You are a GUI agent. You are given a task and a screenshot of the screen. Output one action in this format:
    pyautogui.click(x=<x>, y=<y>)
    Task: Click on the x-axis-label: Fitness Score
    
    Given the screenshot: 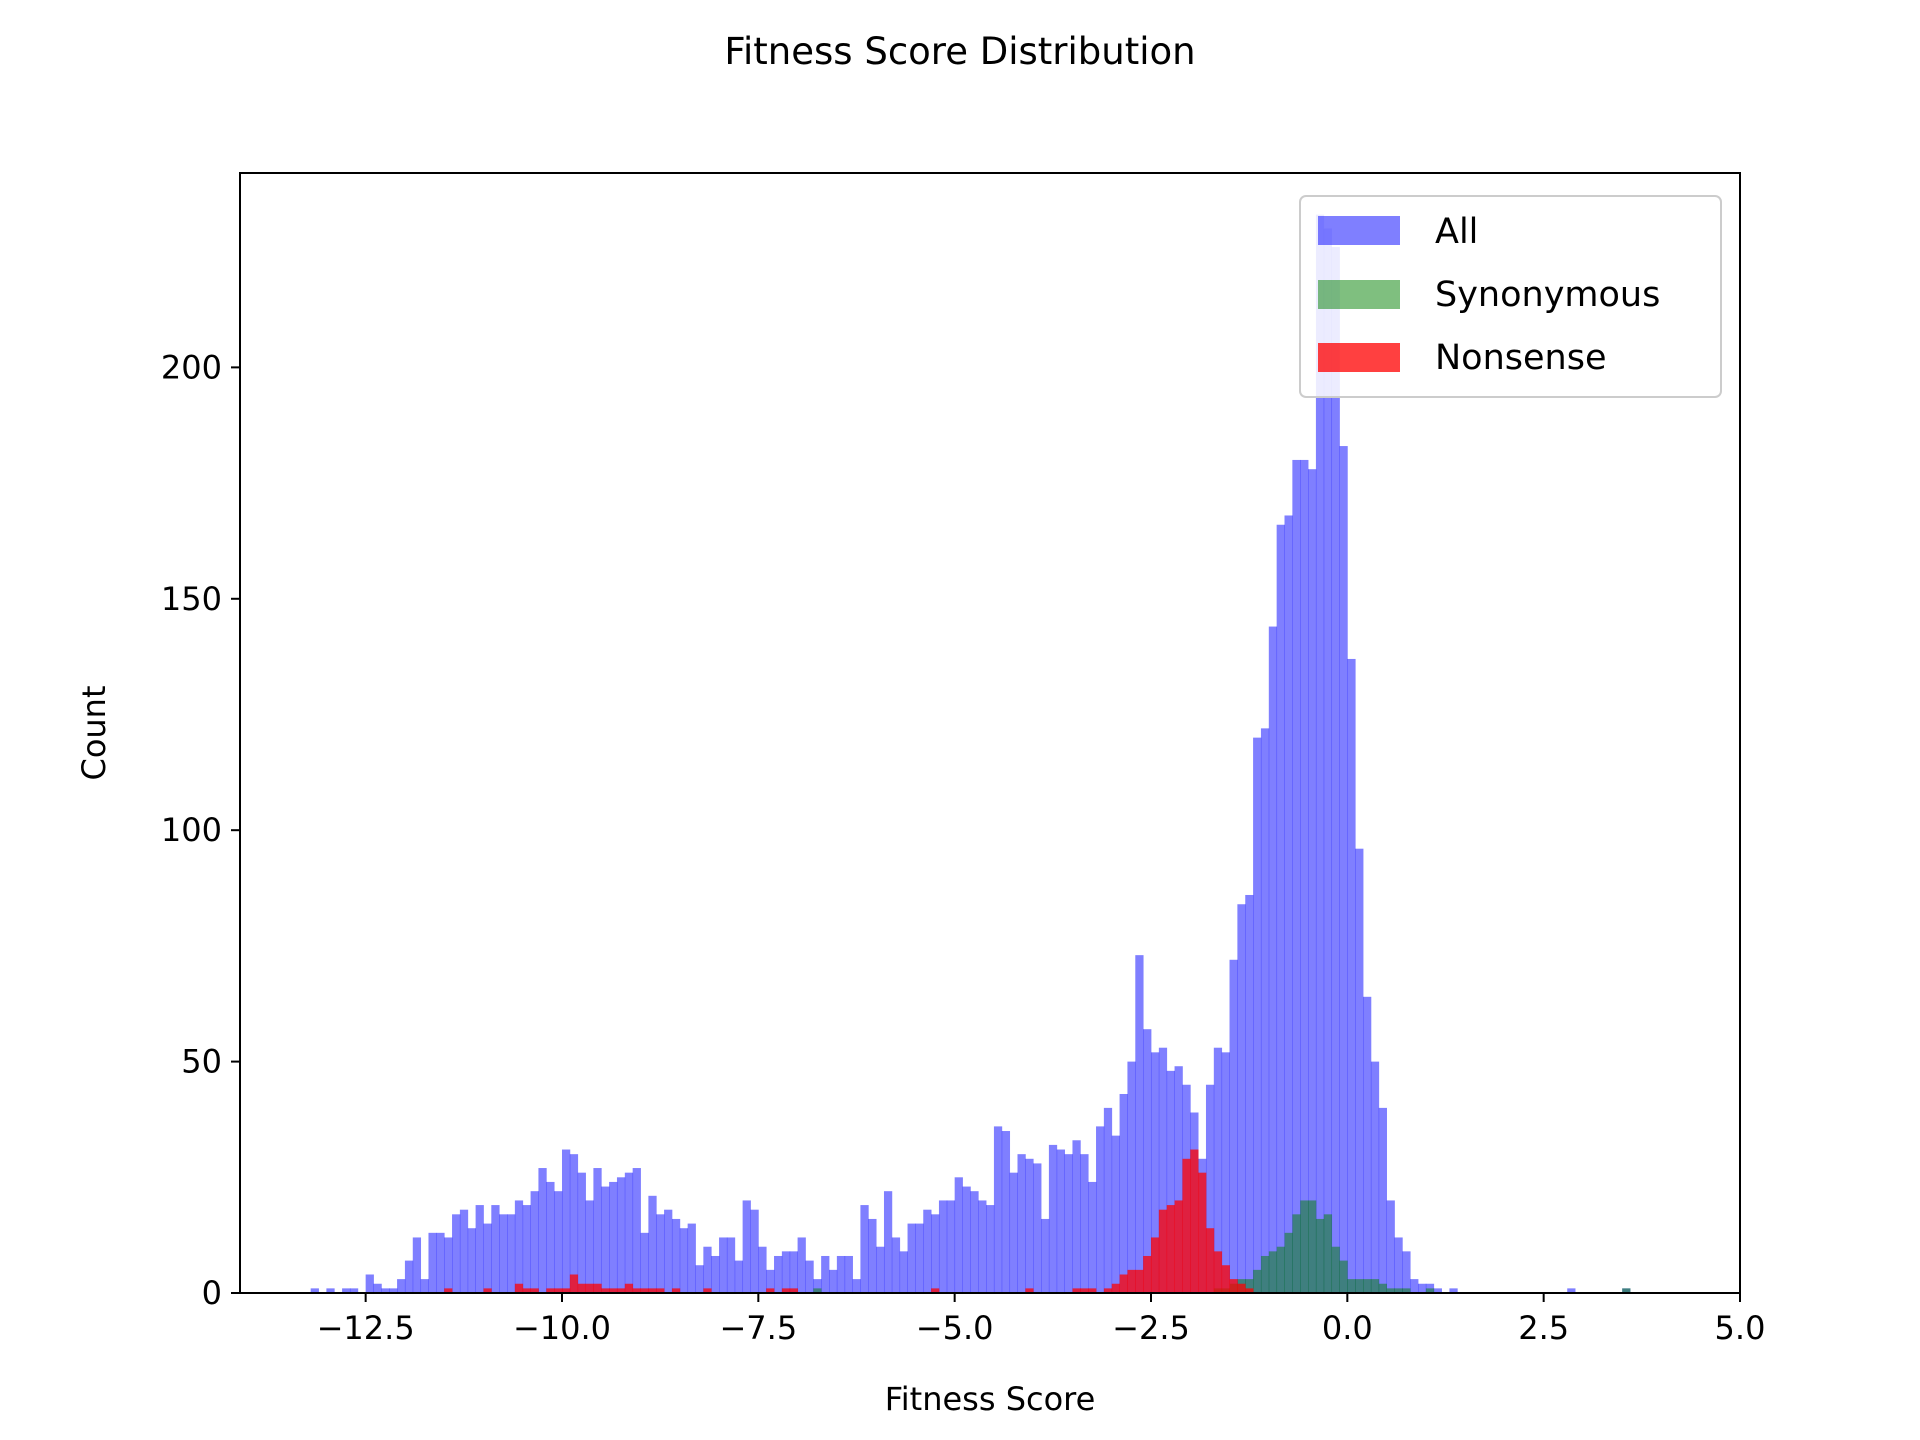 What is the action you would take?
    pyautogui.click(x=990, y=1399)
    